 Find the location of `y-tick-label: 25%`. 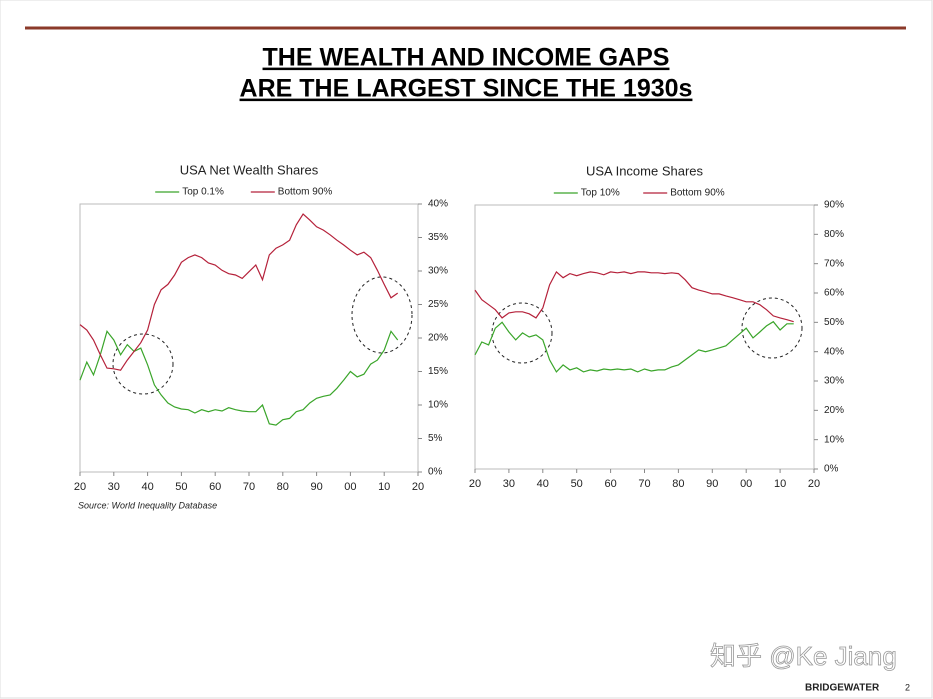

y-tick-label: 25% is located at coordinates (438, 304).